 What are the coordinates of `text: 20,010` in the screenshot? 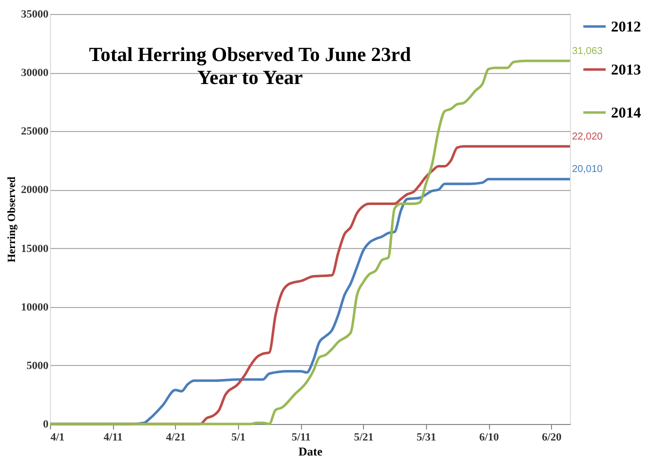 It's located at (588, 170).